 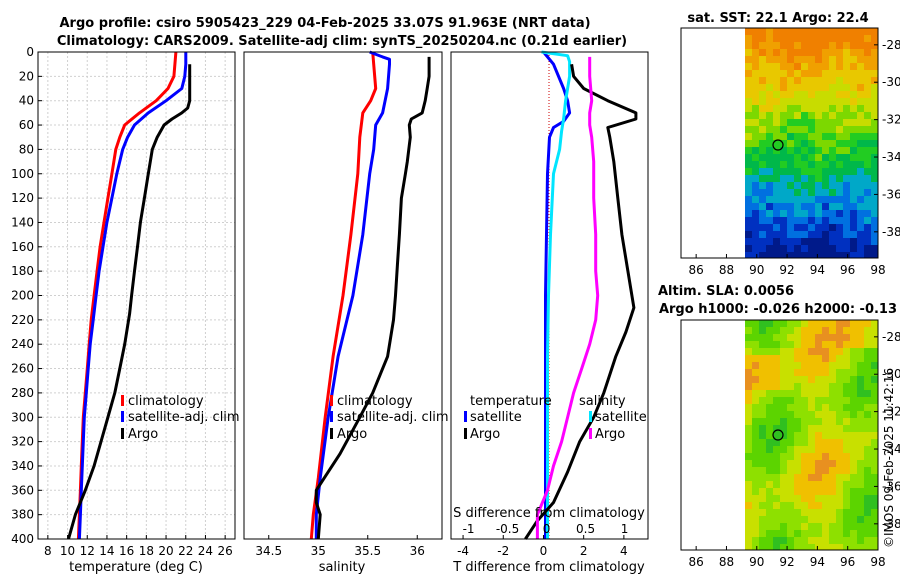 I want to click on y-tick-label-160: 160, so click(x=22, y=247).